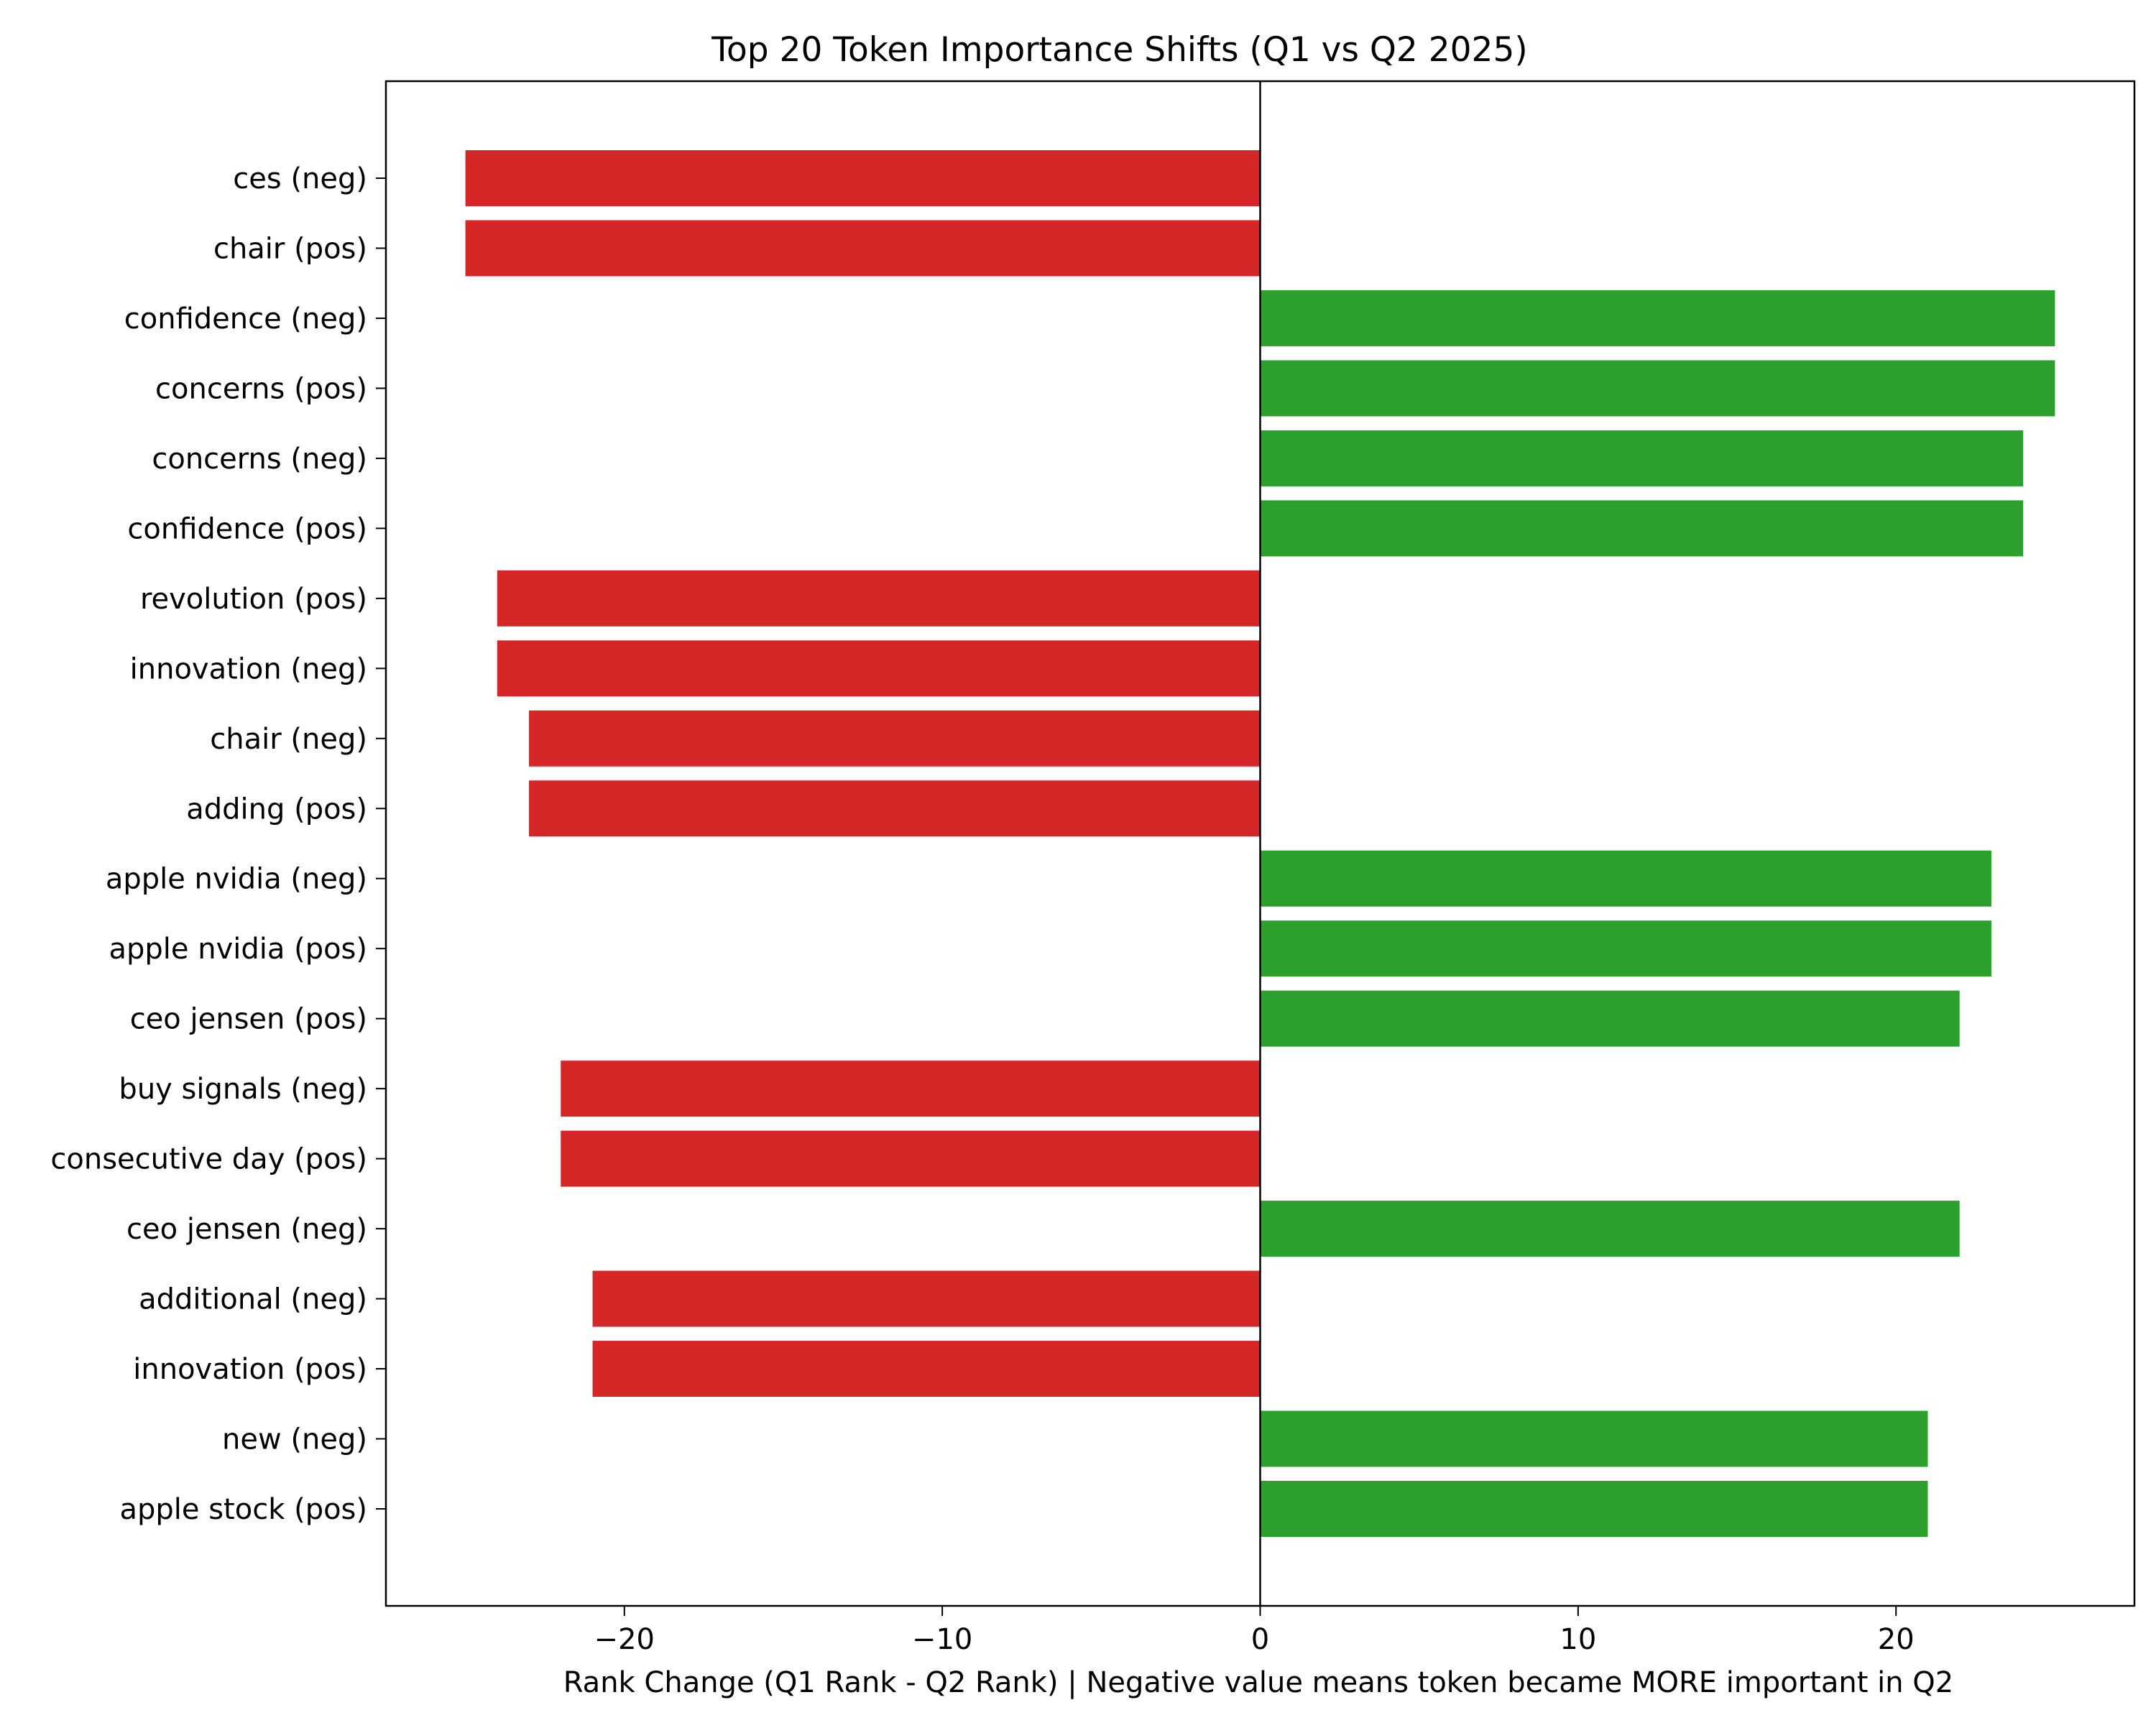 Image resolution: width=2156 pixels, height=1728 pixels. I want to click on y-tick-label: apple nvidia (neg), so click(237, 879).